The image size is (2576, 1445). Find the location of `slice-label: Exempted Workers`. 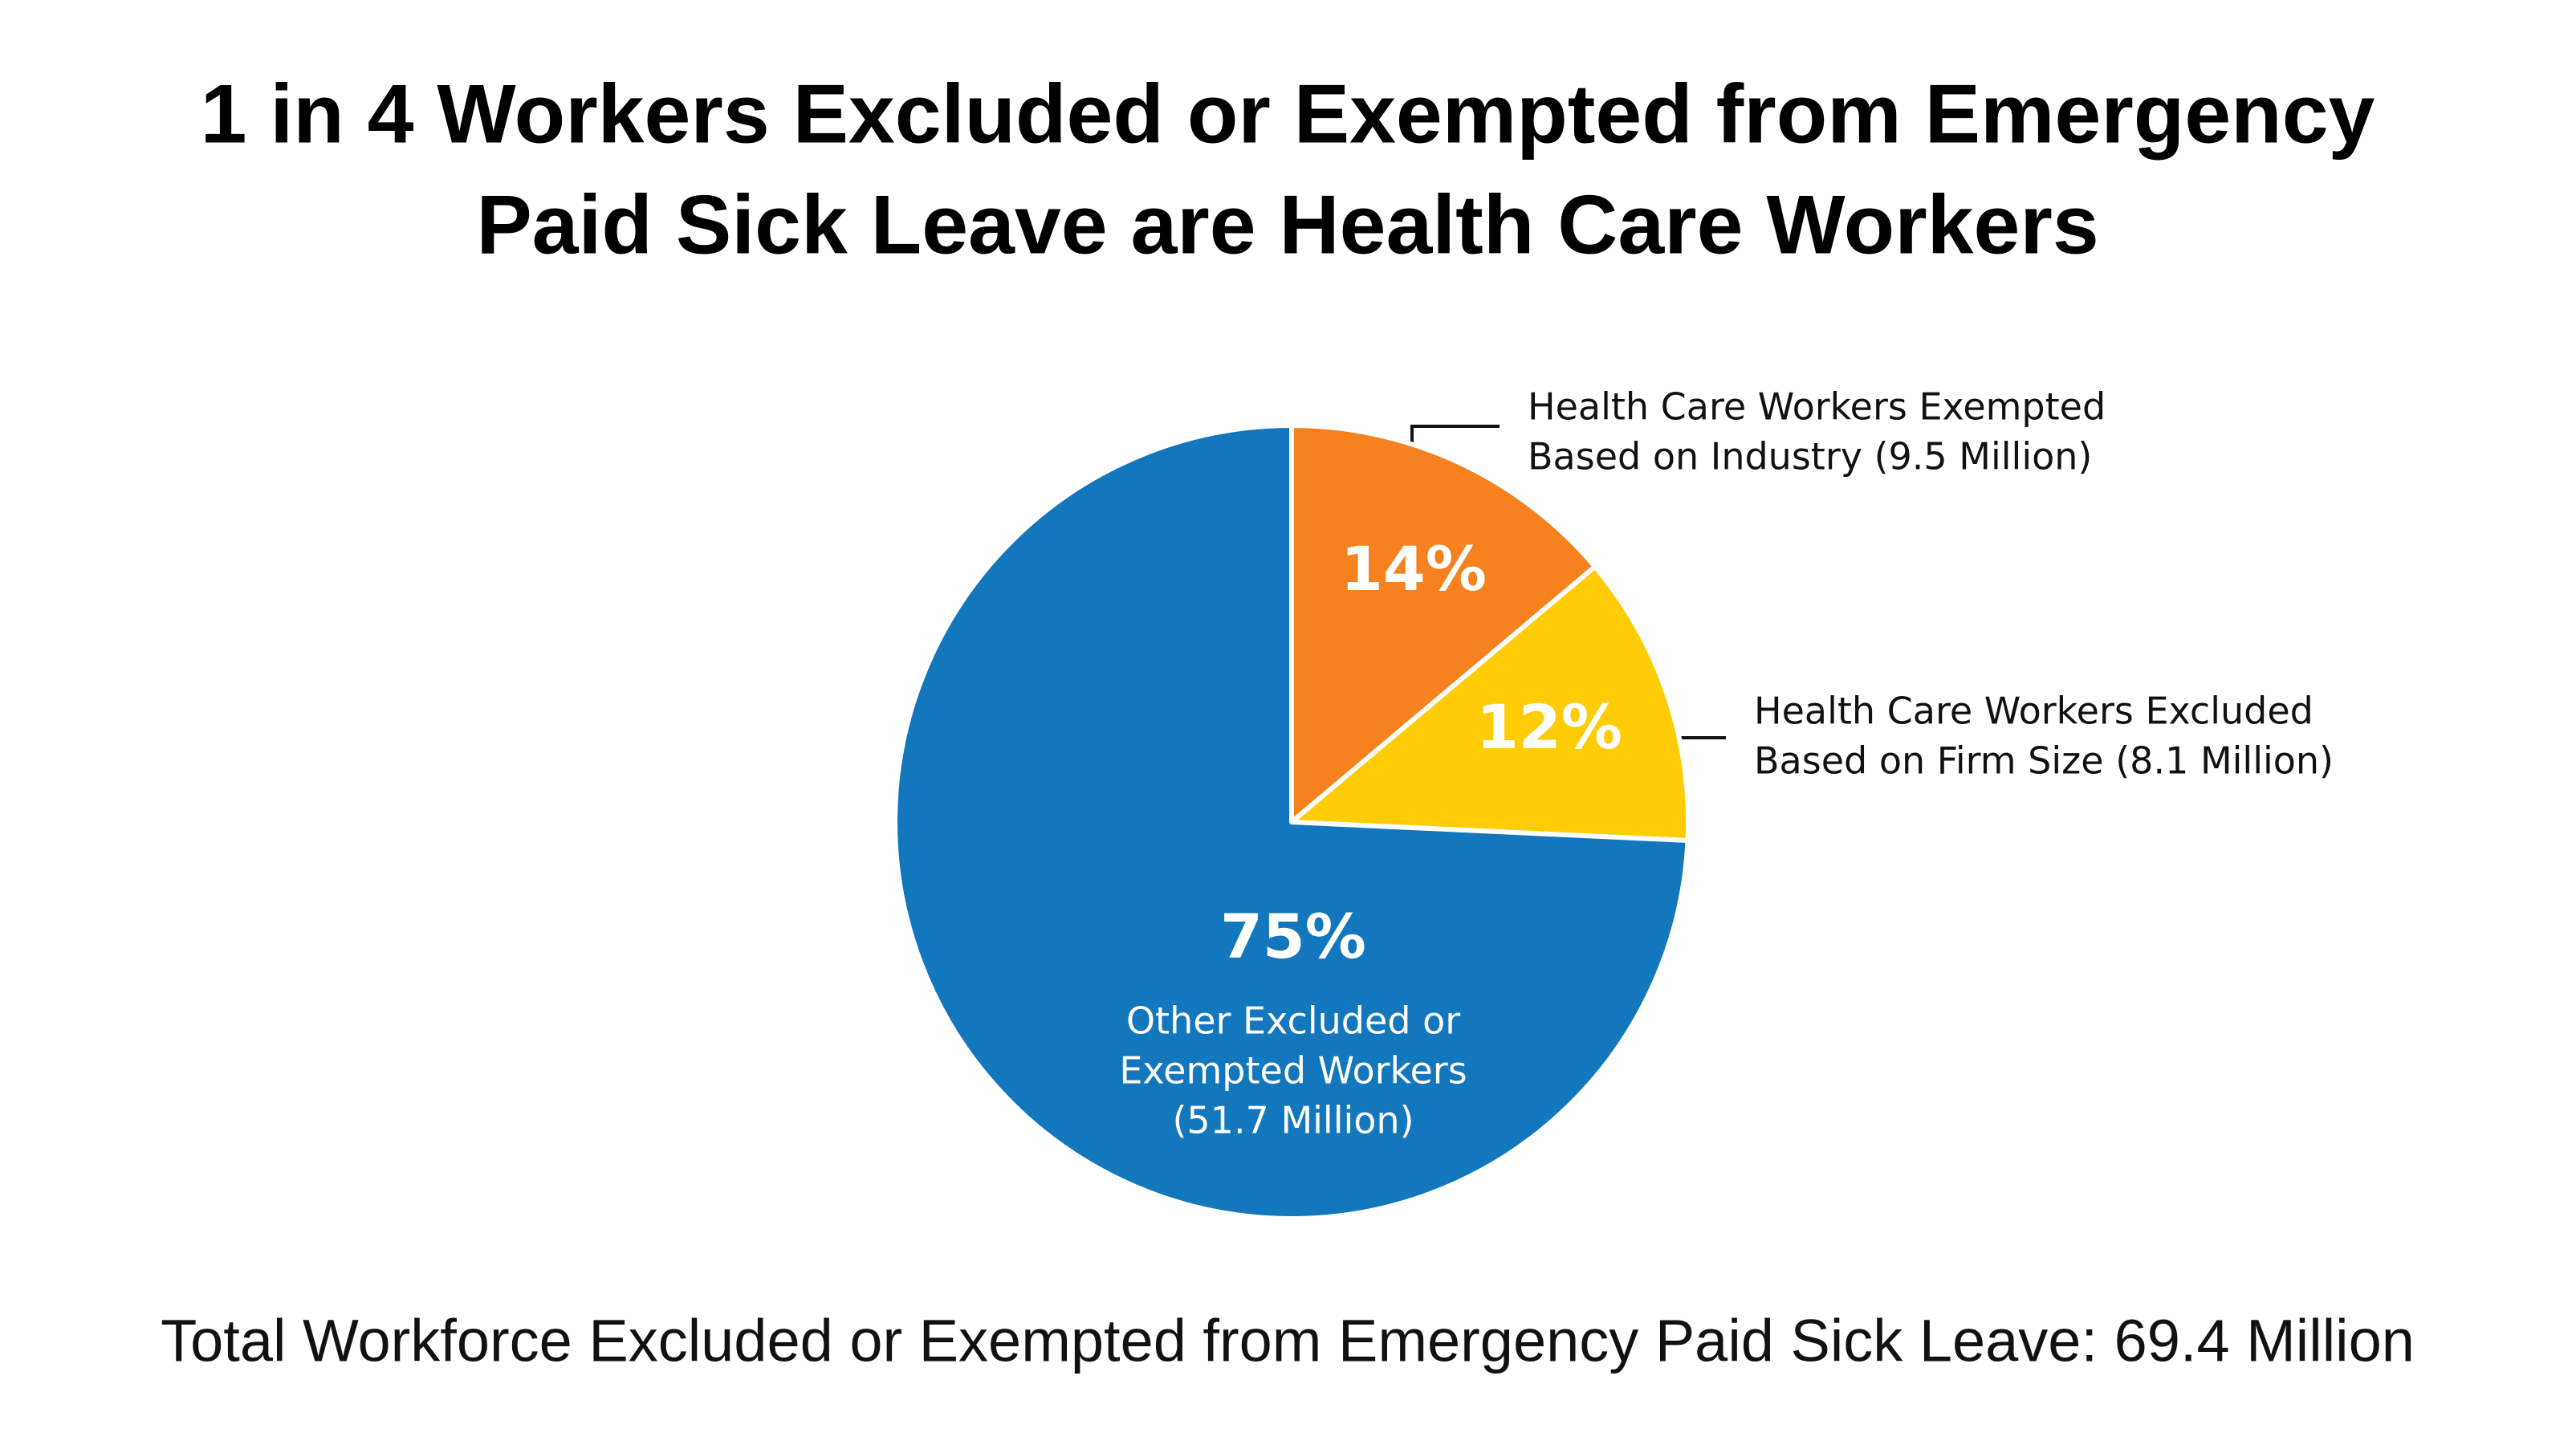

slice-label: Exempted Workers is located at coordinates (1293, 1071).